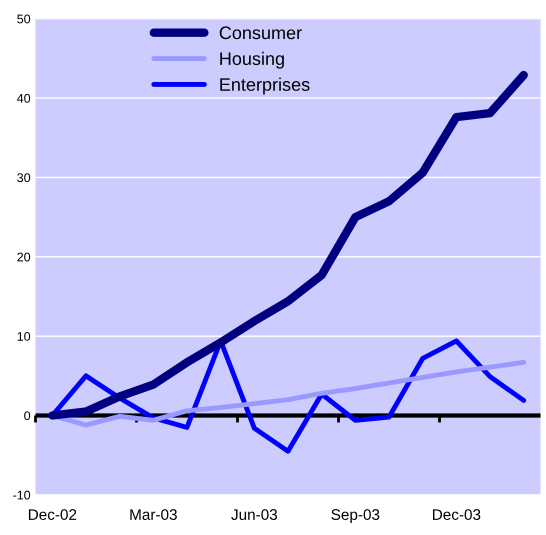  Describe the element at coordinates (23, 19) in the screenshot. I see `y-tick-label: 50` at that location.